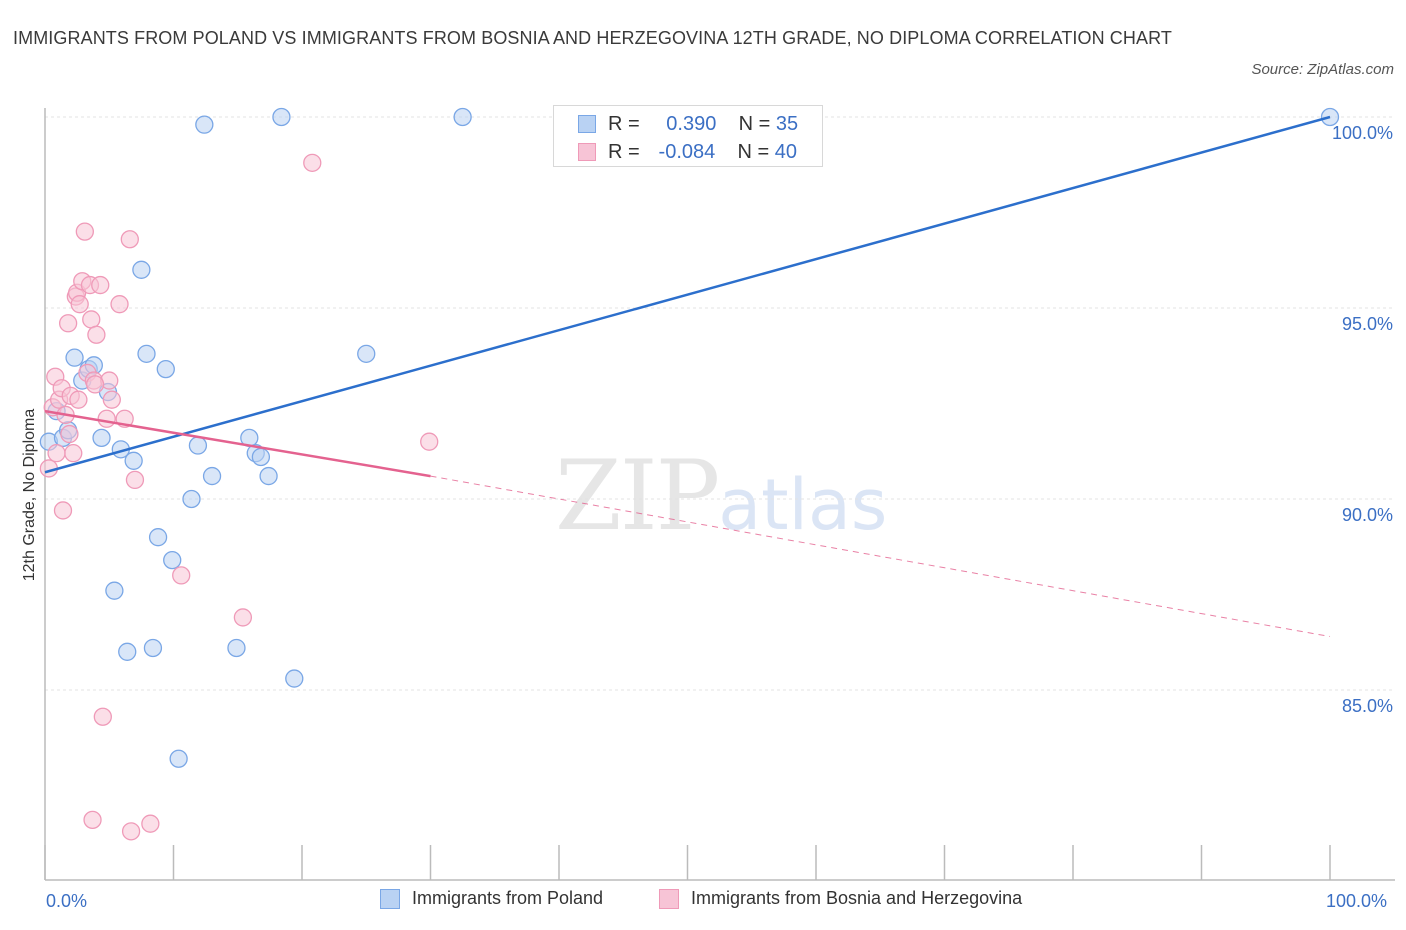 The height and width of the screenshot is (930, 1406). I want to click on poland-n-label: N =, so click(754, 123).